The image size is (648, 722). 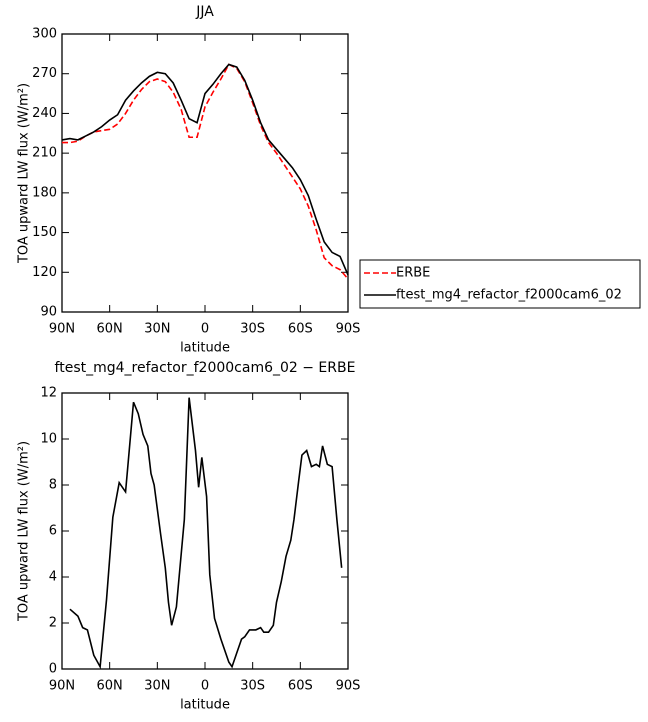 What do you see at coordinates (44, 192) in the screenshot?
I see `y-tick-label: 180` at bounding box center [44, 192].